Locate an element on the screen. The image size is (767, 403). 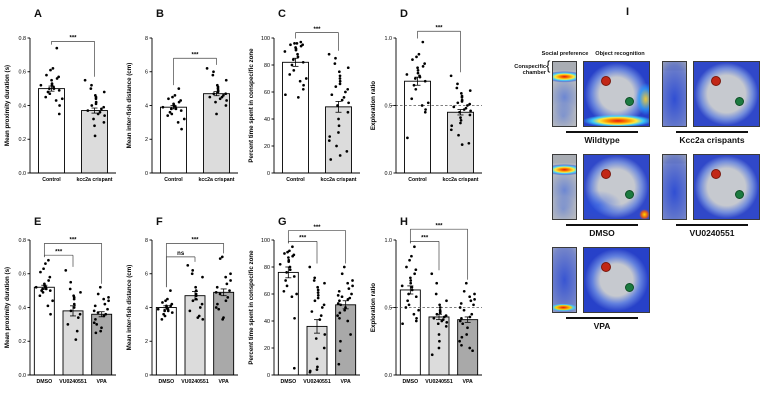
data-points-DMSO is located at coordinates (44, 287).